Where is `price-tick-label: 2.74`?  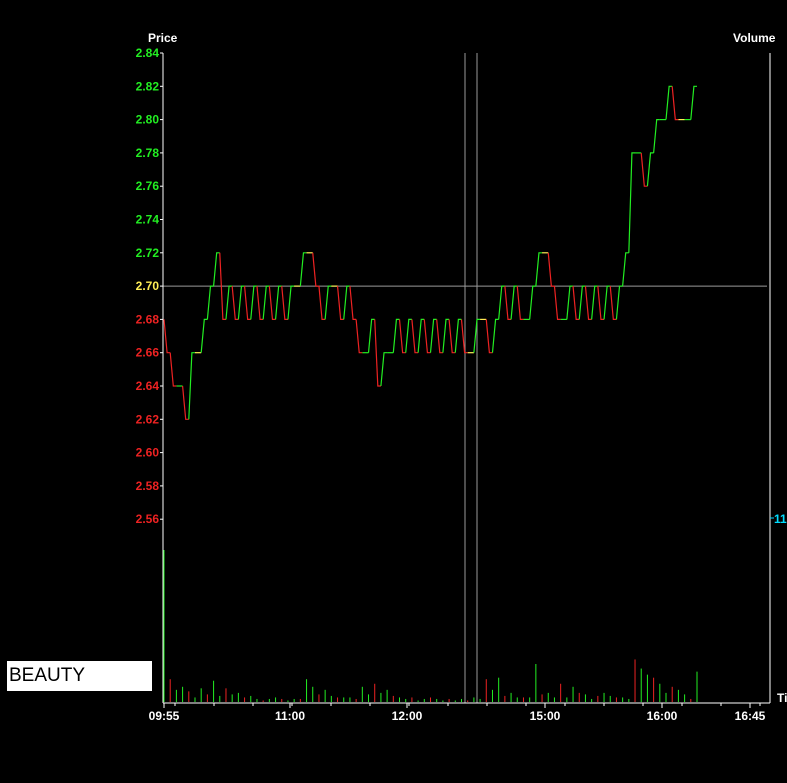 price-tick-label: 2.74 is located at coordinates (148, 220).